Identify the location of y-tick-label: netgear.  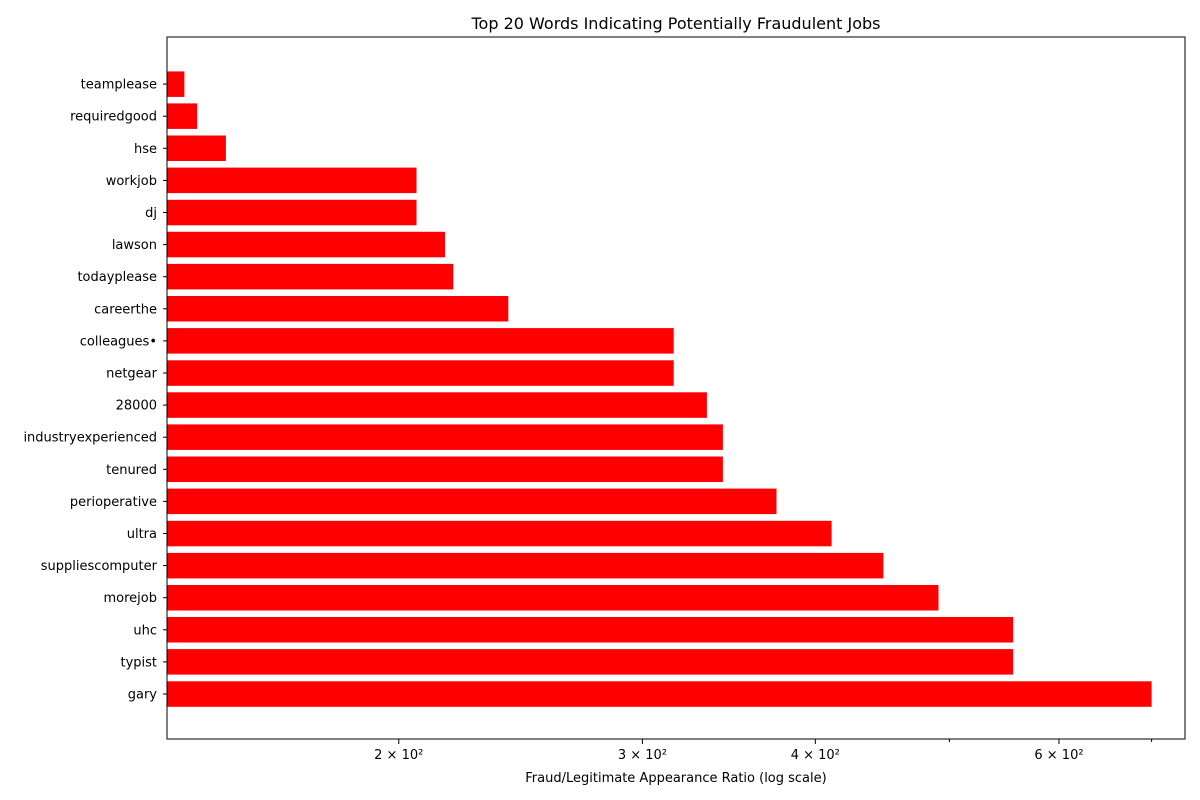
(132, 374).